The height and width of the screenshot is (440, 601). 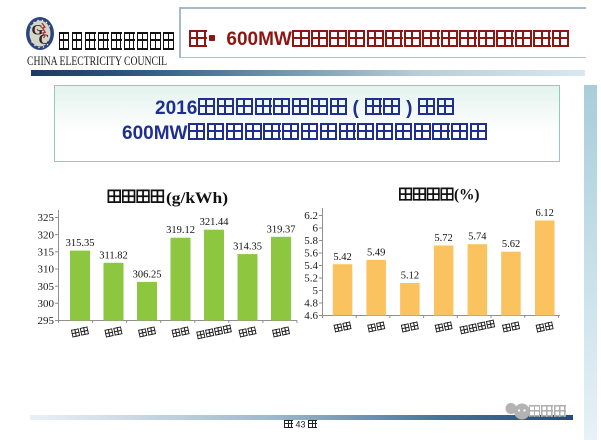 What do you see at coordinates (46, 287) in the screenshot?
I see `svg-text: 305` at bounding box center [46, 287].